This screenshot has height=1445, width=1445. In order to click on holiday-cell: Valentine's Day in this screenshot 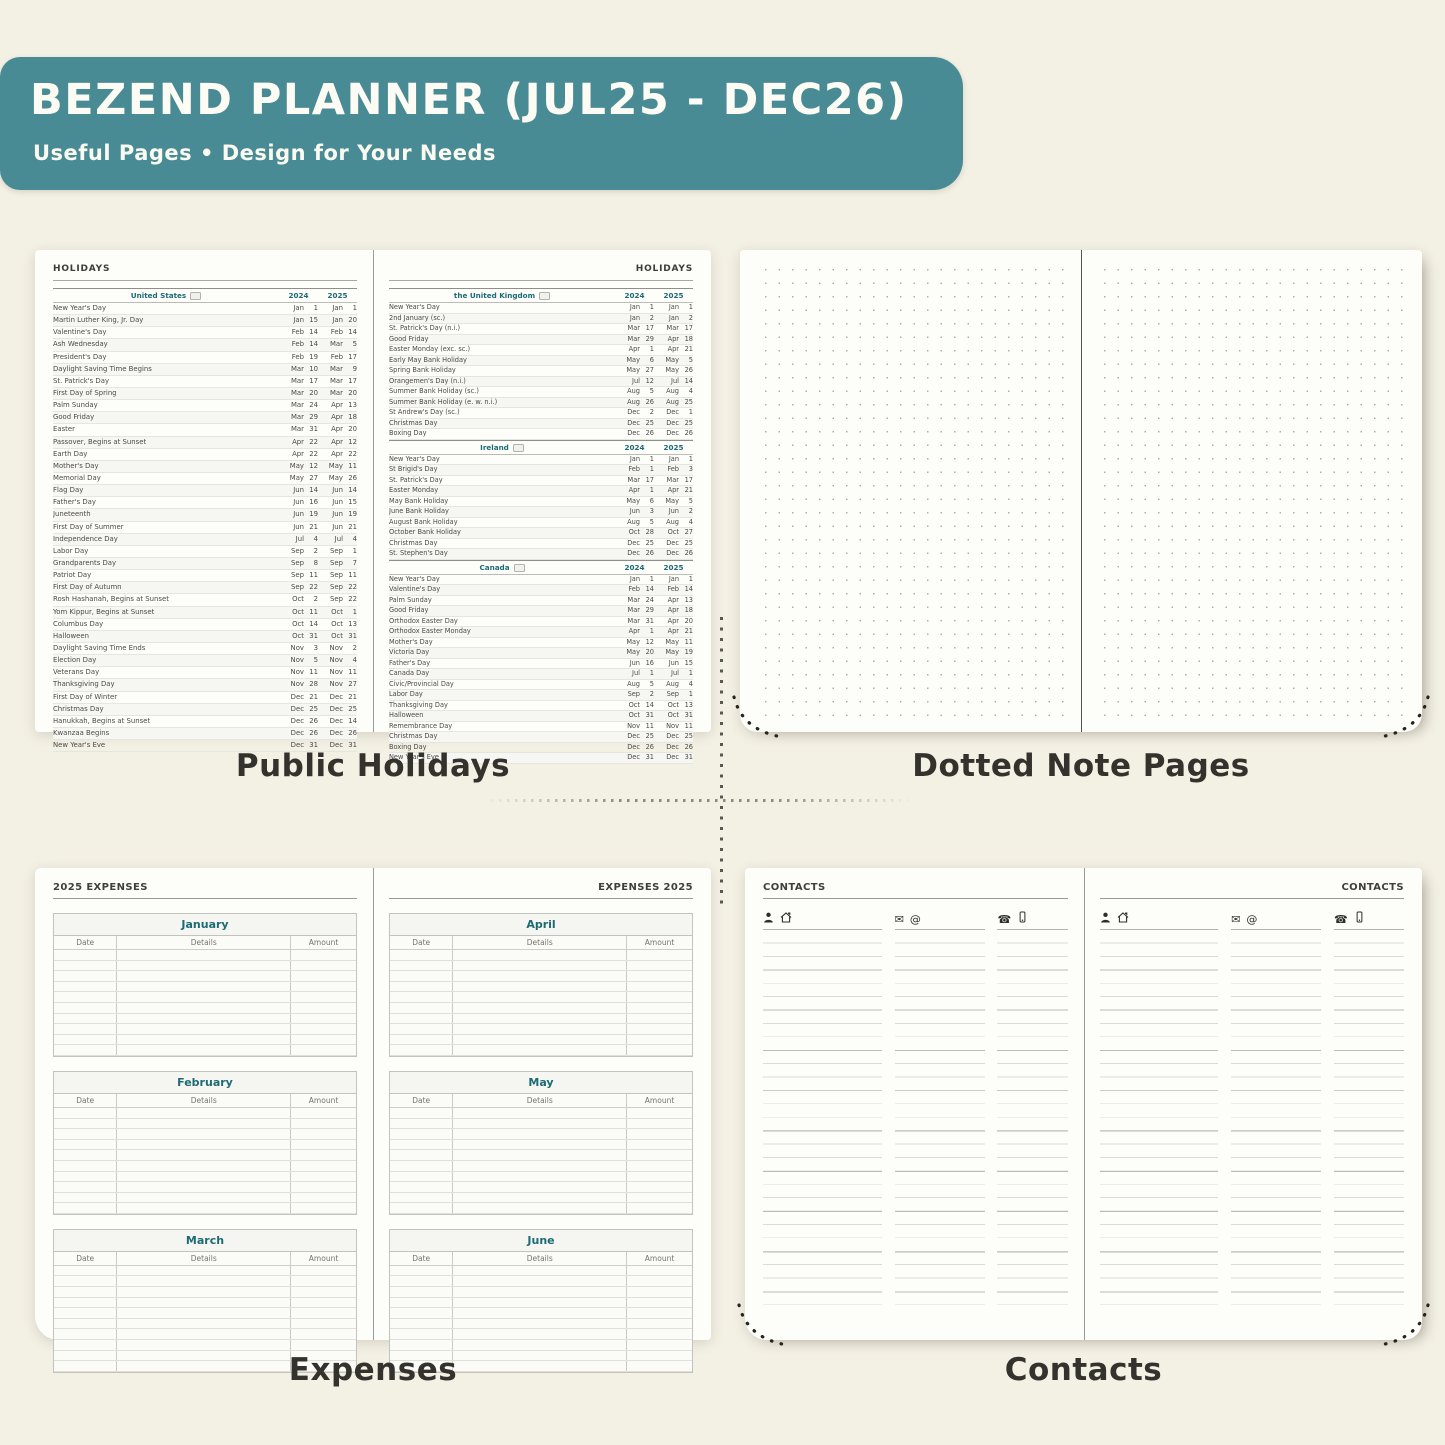, I will do `click(80, 332)`.